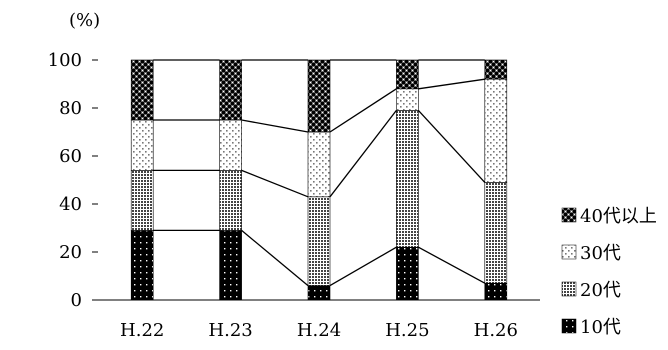  Describe the element at coordinates (600, 327) in the screenshot. I see `legend-label: 10代` at that location.